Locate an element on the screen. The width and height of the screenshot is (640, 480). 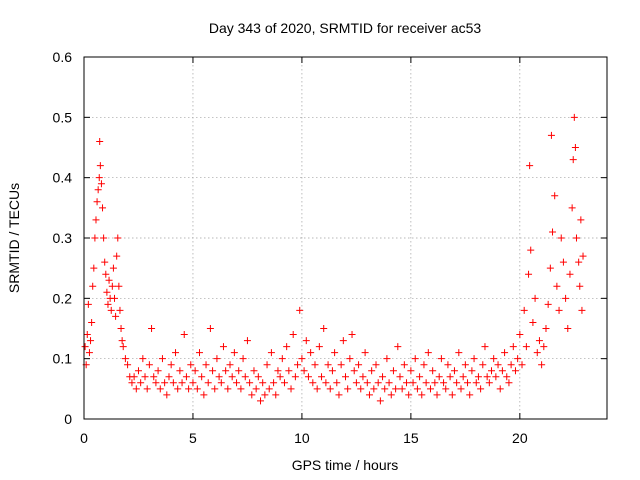
x-tick-label: 20 is located at coordinates (520, 438).